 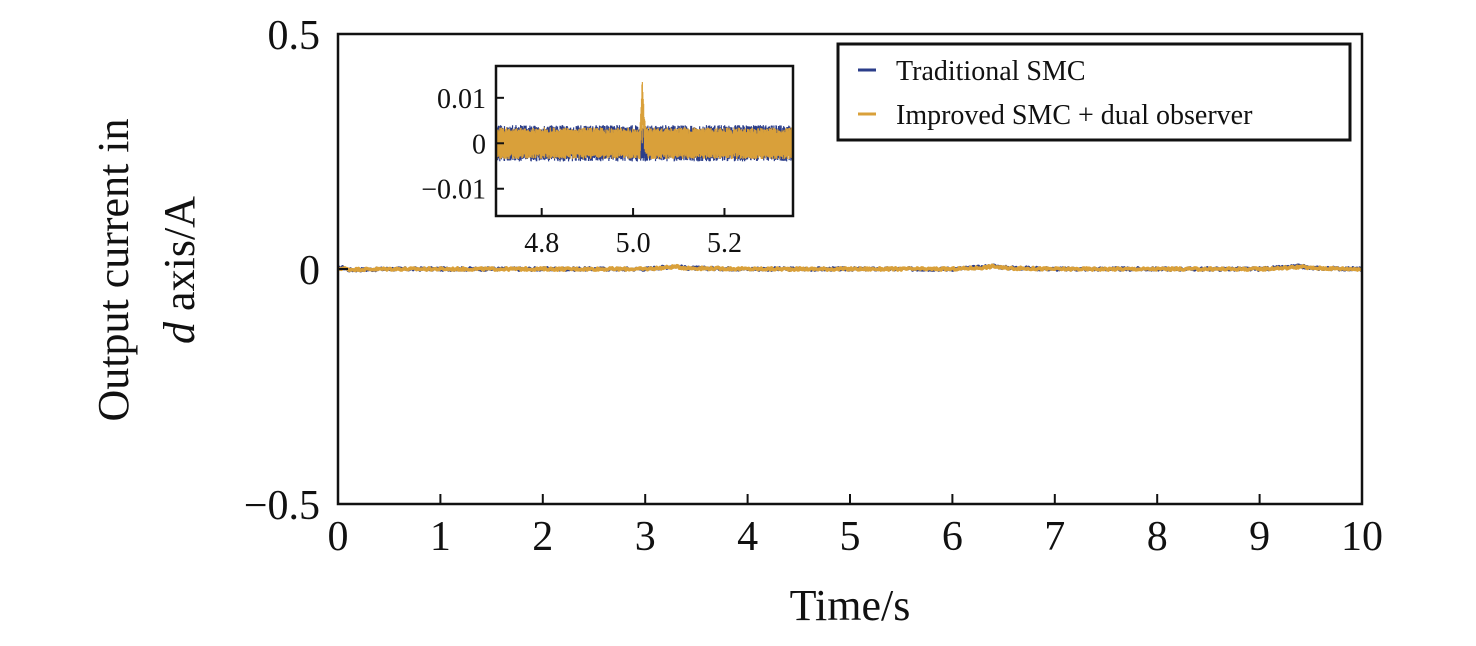 I want to click on x-tick-label: 6, so click(x=952, y=537).